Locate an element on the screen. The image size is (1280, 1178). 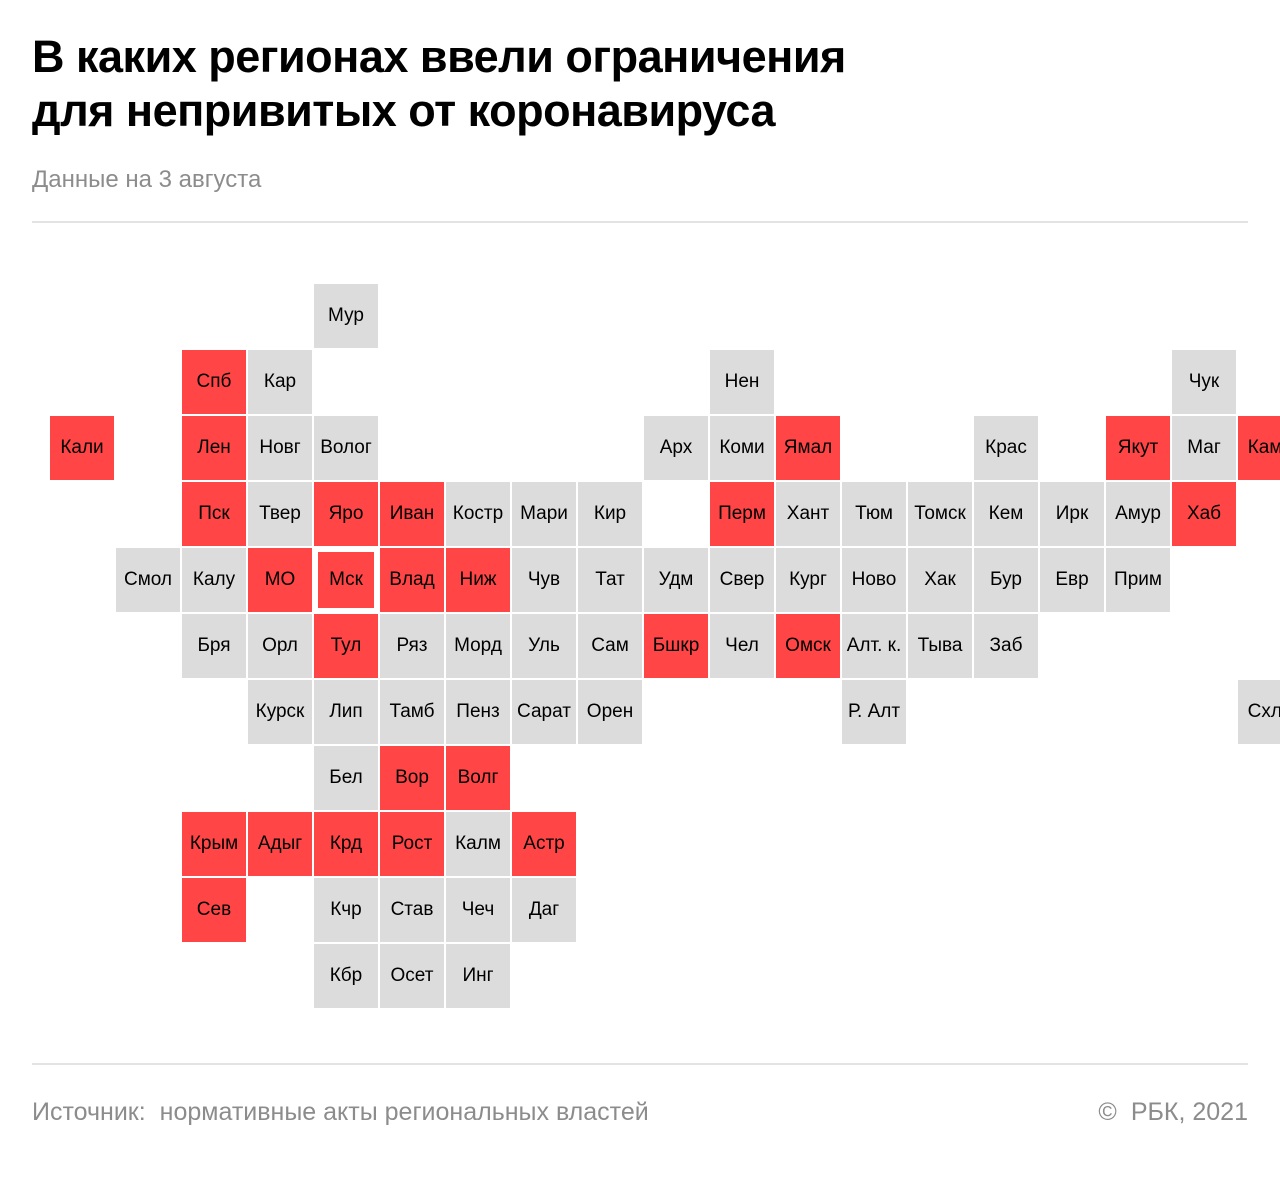
region-tile: Лен is located at coordinates (214, 448).